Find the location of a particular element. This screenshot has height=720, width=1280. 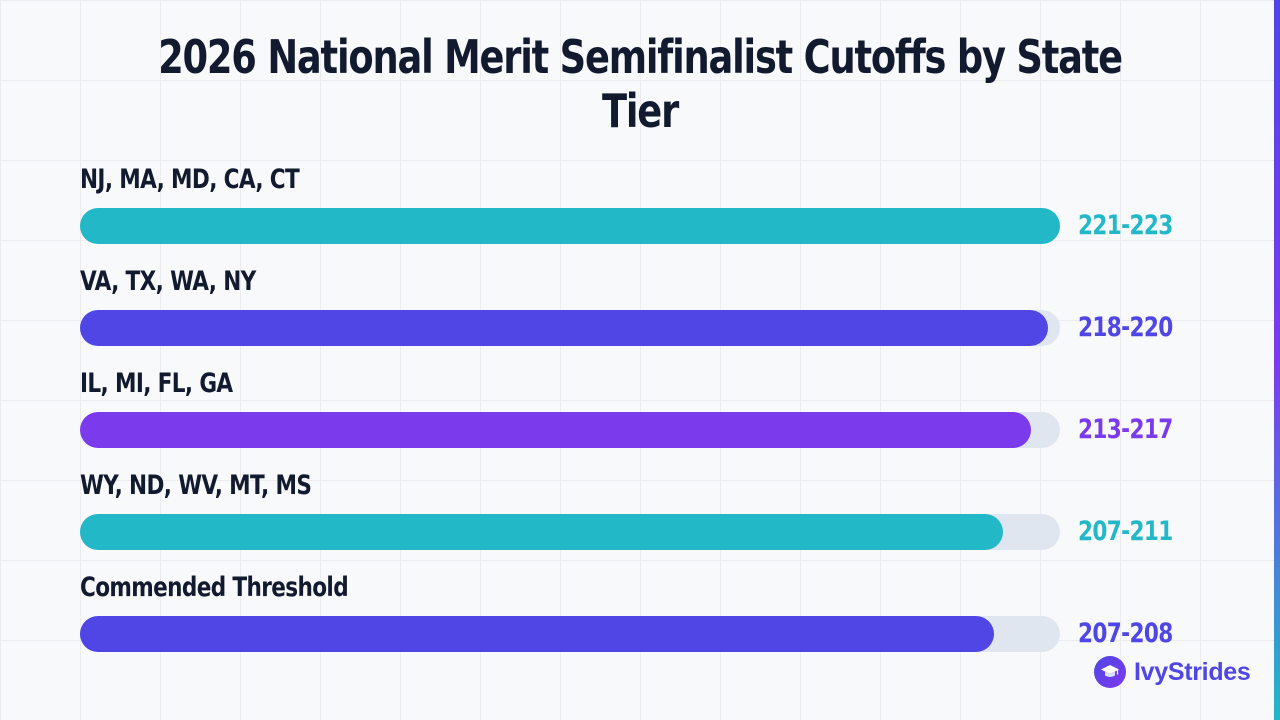

bar-row: NJ, MA, MD, CA, CT 221-223 is located at coordinates (640, 208).